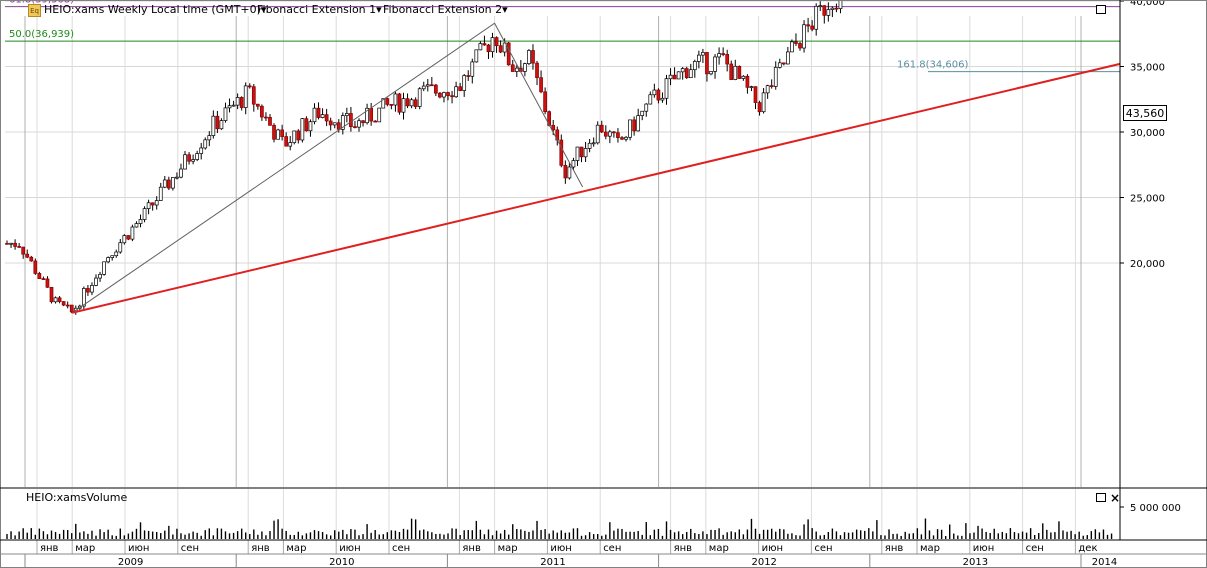  I want to click on x-month-label: сен, so click(612, 548).